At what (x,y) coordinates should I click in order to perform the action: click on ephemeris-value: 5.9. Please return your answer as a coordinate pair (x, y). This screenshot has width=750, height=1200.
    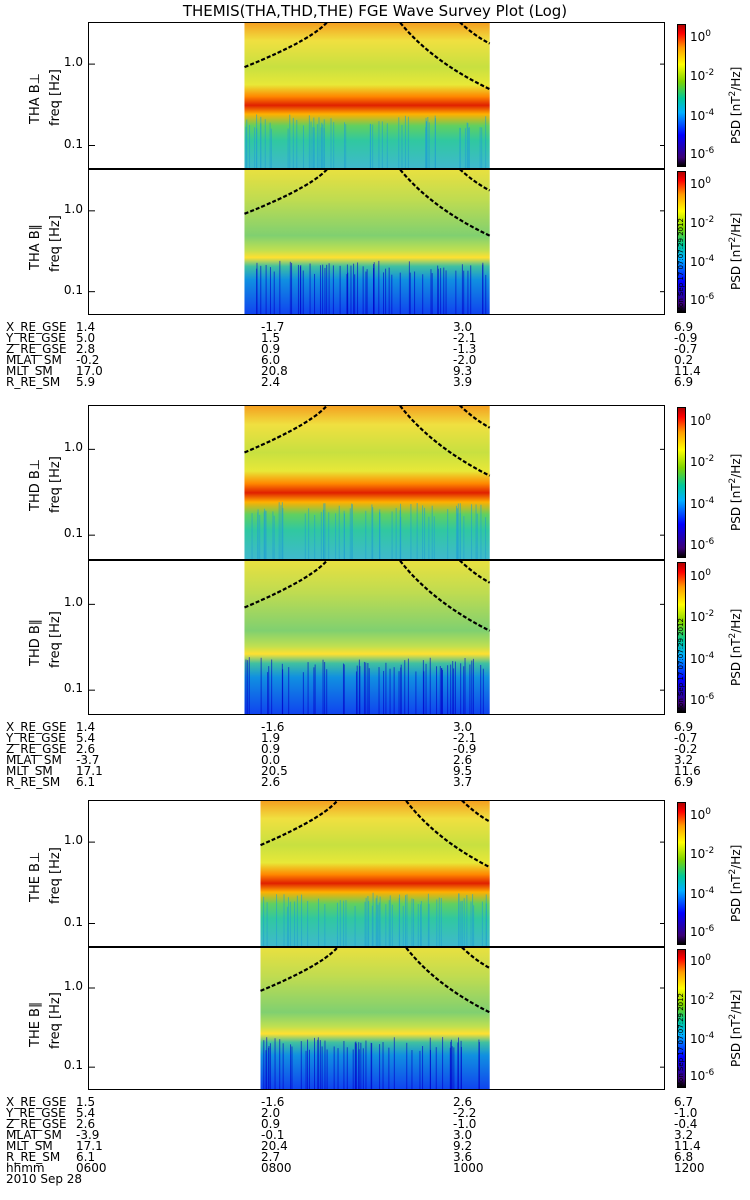
    Looking at the image, I should click on (85, 382).